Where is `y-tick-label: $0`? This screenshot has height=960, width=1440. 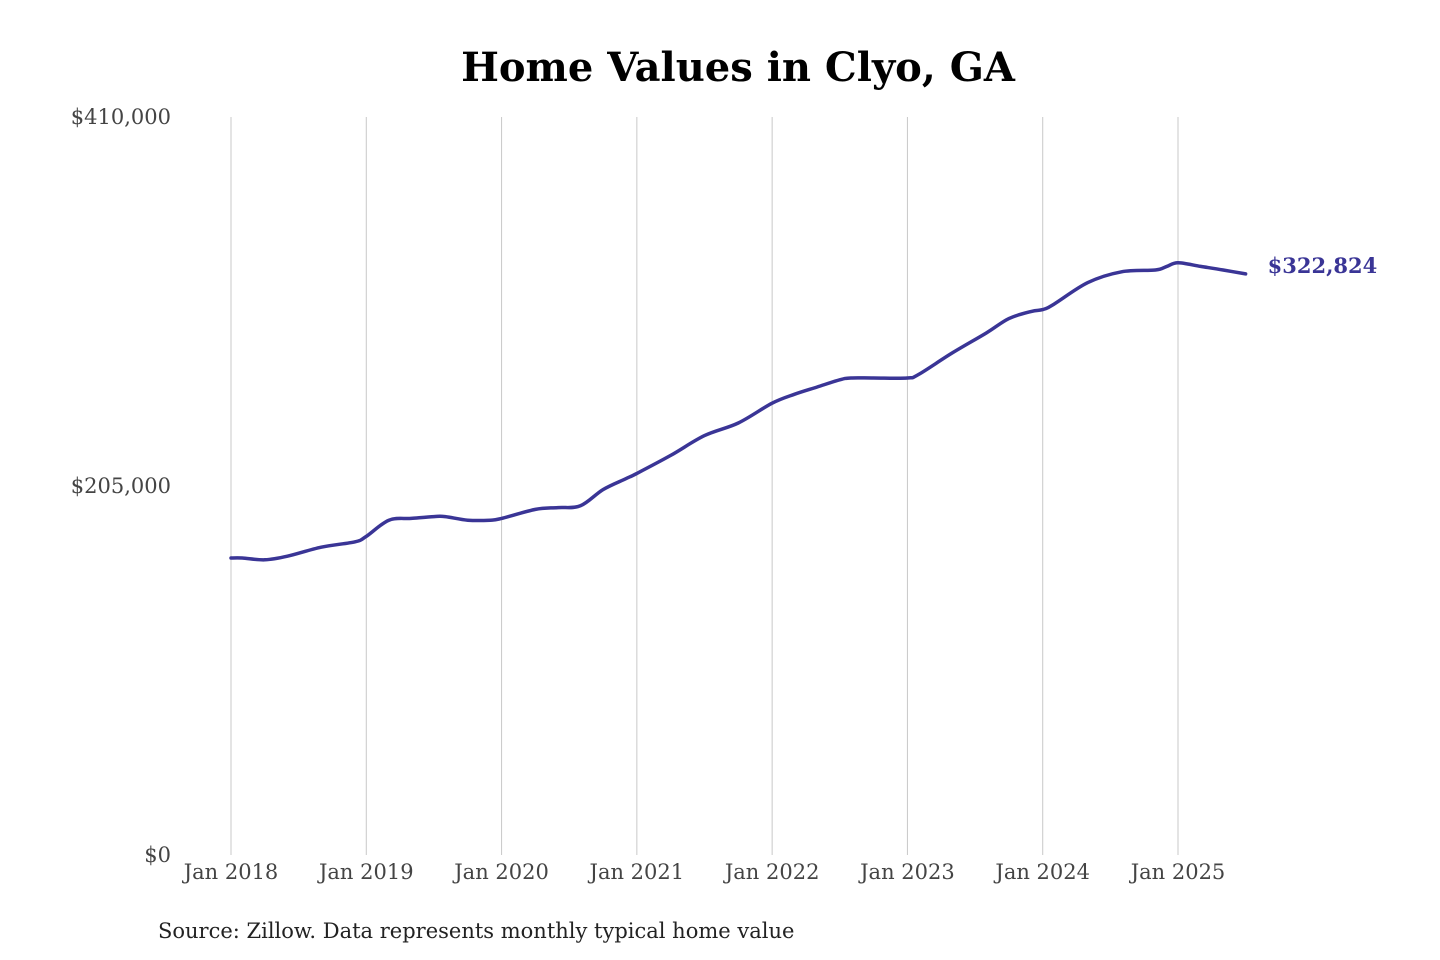 y-tick-label: $0 is located at coordinates (157, 855).